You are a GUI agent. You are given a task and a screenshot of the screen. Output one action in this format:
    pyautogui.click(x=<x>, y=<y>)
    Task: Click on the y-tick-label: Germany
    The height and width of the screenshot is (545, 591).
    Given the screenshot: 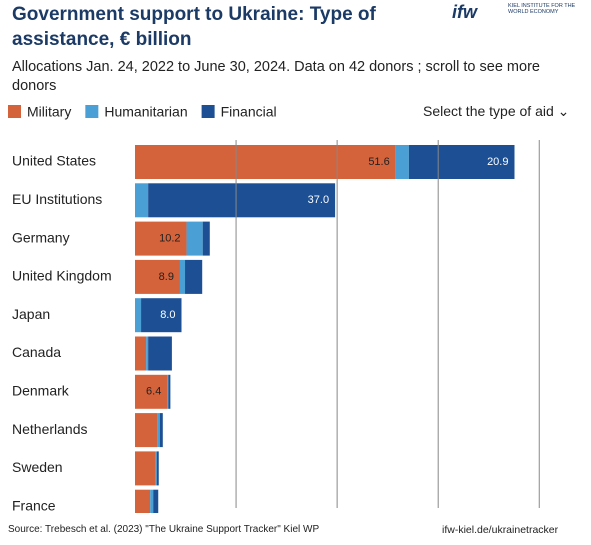 What is the action you would take?
    pyautogui.click(x=41, y=237)
    